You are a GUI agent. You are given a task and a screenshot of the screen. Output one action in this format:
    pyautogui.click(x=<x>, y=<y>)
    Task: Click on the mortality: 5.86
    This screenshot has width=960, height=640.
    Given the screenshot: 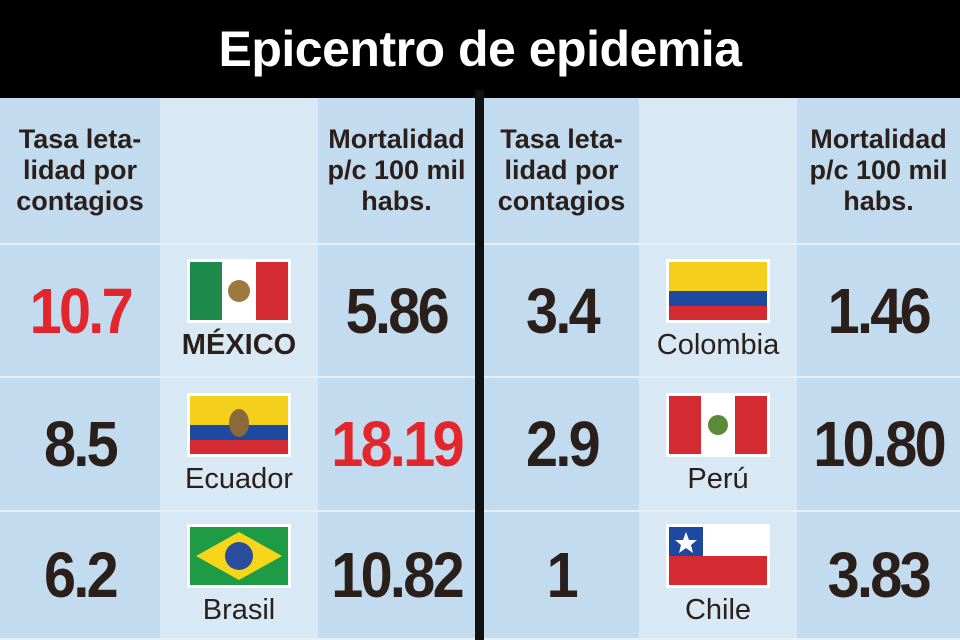 What is the action you would take?
    pyautogui.click(x=397, y=310)
    